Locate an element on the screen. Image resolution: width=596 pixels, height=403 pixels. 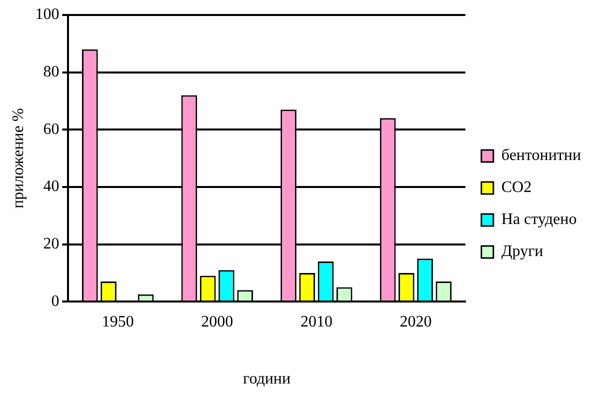
y-tick-label: 40 is located at coordinates (51, 187).